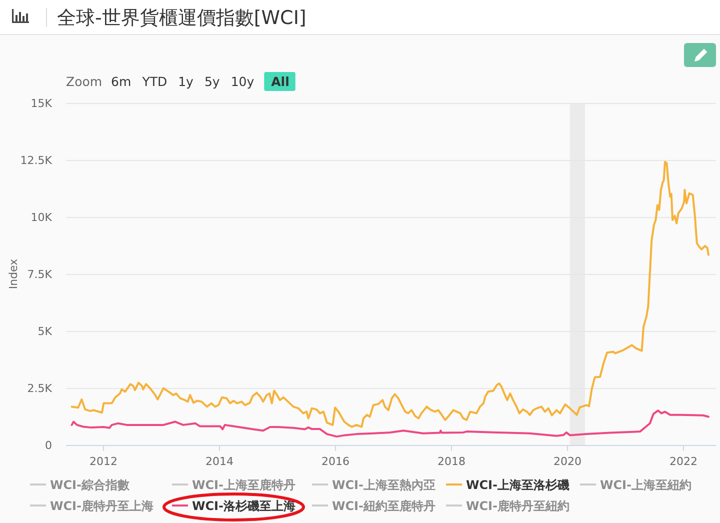 The image size is (720, 523). I want to click on y-tick-label: 15K, so click(41, 103).